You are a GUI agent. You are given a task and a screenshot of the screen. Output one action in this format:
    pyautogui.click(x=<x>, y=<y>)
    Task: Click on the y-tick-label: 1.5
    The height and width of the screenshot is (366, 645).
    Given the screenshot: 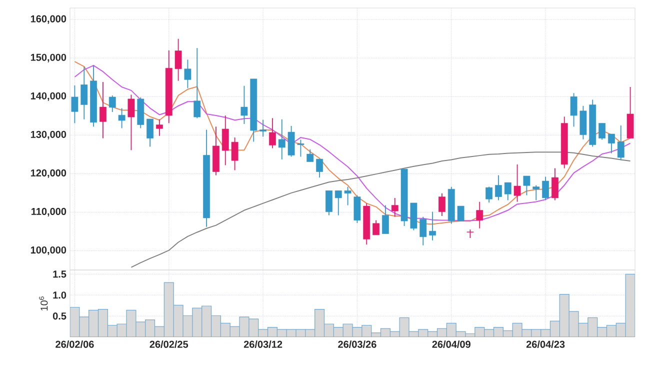 What is the action you would take?
    pyautogui.click(x=59, y=274)
    